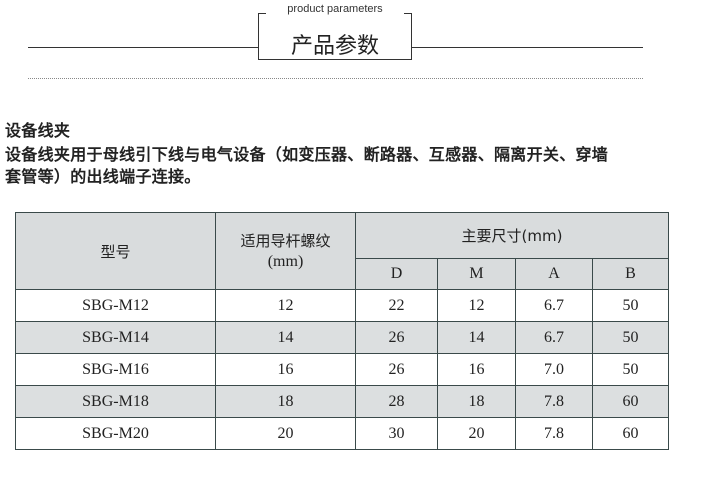 The width and height of the screenshot is (711, 483). What do you see at coordinates (335, 9) in the screenshot?
I see `header-subtitle: product parameters` at bounding box center [335, 9].